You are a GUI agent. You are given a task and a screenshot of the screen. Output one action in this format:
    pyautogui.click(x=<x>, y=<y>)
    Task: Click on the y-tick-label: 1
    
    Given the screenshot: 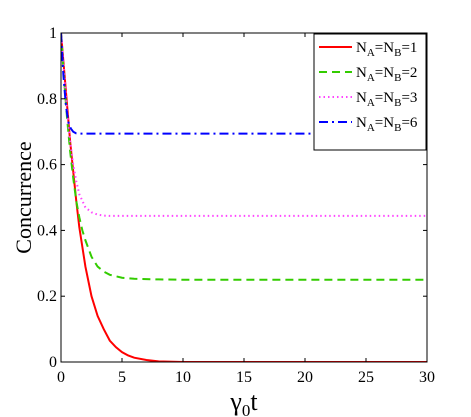 What is the action you would take?
    pyautogui.click(x=53, y=33)
    